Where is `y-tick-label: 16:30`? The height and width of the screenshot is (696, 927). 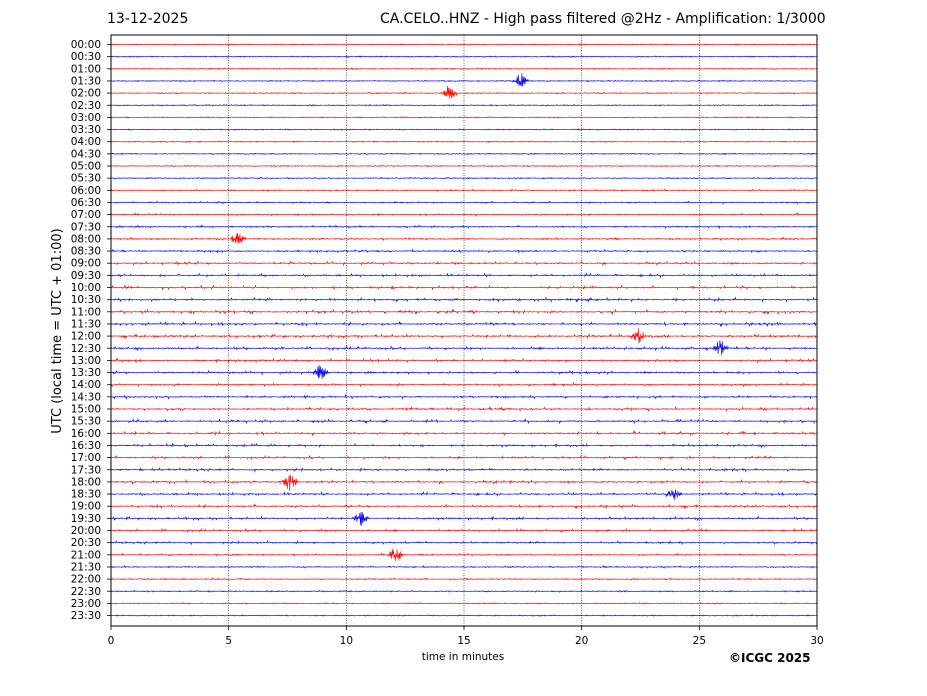
y-tick-label: 16:30 is located at coordinates (86, 446).